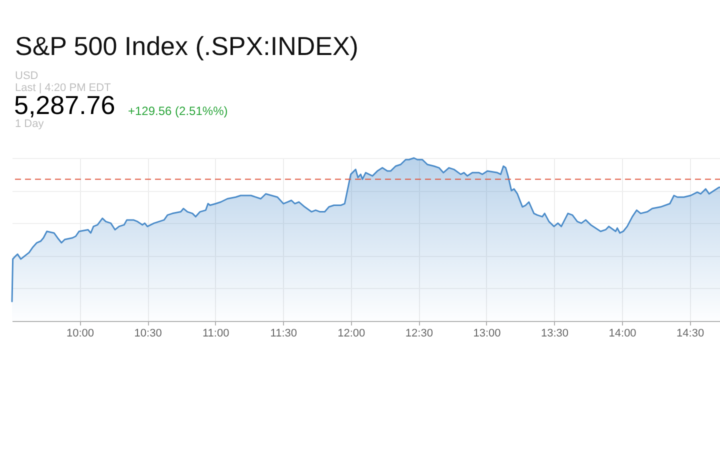 The image size is (720, 450). Describe the element at coordinates (352, 334) in the screenshot. I see `x-tick-label: 12:00` at that location.